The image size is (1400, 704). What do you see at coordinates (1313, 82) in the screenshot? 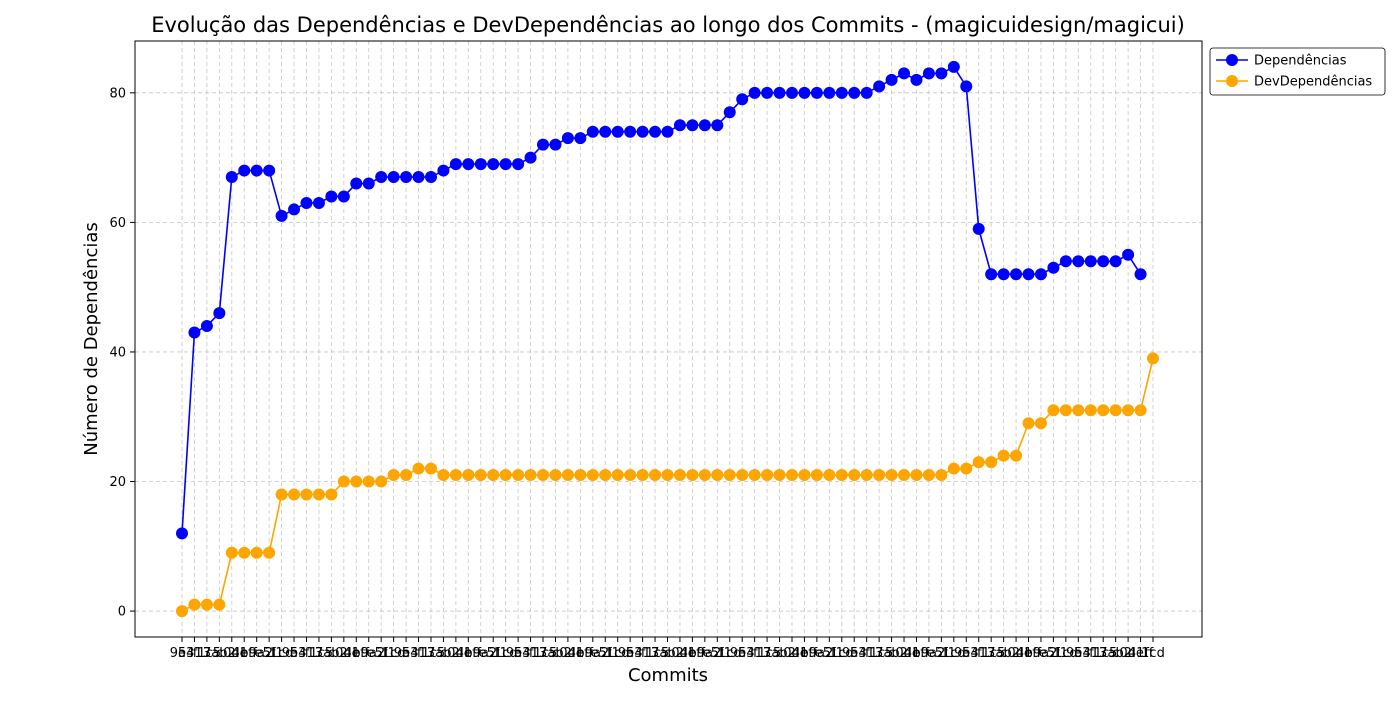
I see `legend-label: DevDependências` at bounding box center [1313, 82].